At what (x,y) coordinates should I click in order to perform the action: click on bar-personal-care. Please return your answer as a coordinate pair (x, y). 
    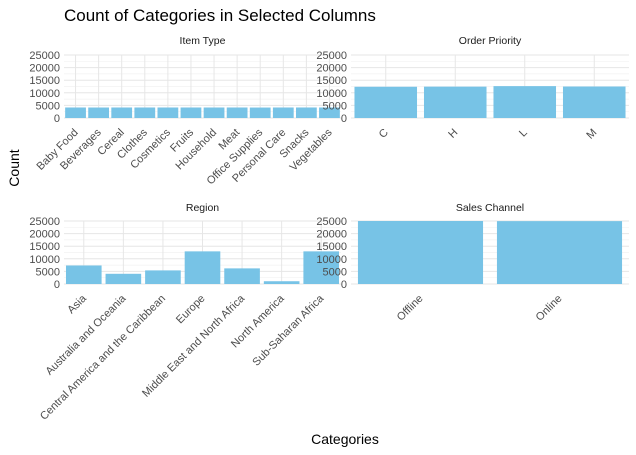
    Looking at the image, I should click on (283, 112).